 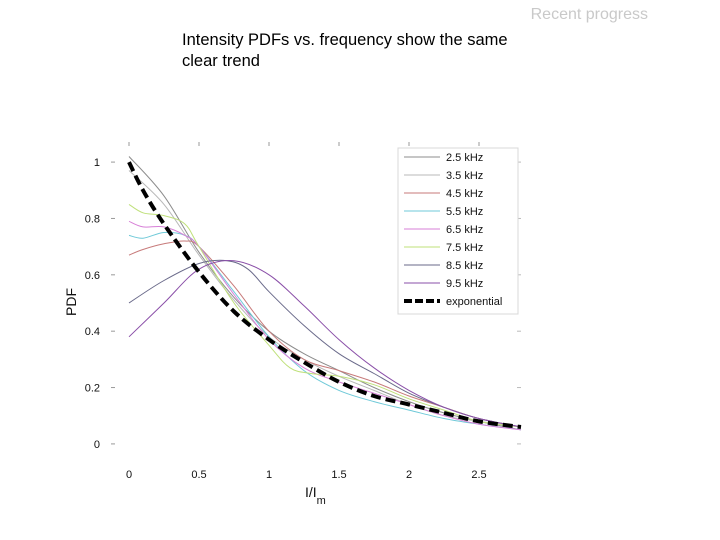 I want to click on legend-label: 7.5 kHz, so click(x=464, y=248).